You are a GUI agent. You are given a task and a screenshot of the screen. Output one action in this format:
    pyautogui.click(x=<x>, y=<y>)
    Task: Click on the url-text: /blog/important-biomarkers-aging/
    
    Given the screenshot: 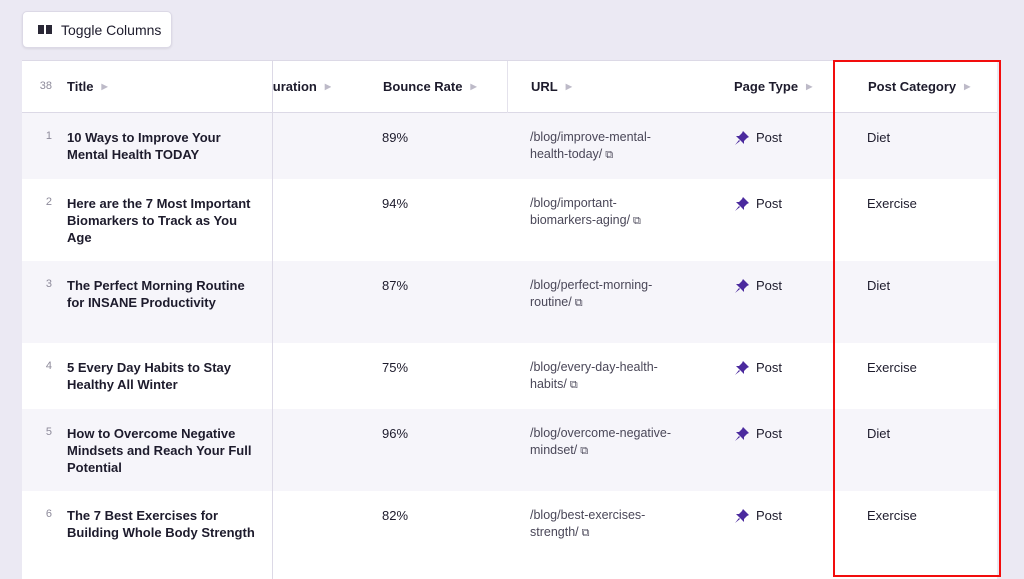 What is the action you would take?
    pyautogui.click(x=580, y=211)
    